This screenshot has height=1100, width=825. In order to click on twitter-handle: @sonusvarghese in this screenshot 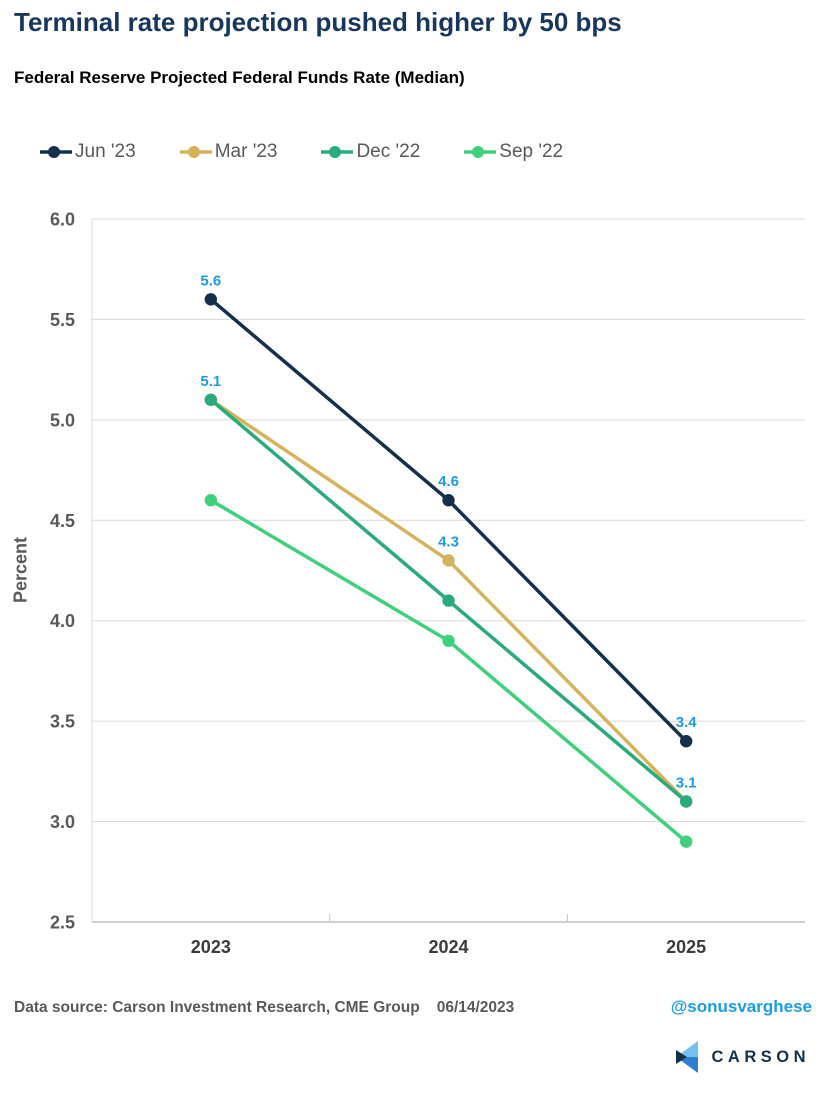, I will do `click(741, 1006)`.